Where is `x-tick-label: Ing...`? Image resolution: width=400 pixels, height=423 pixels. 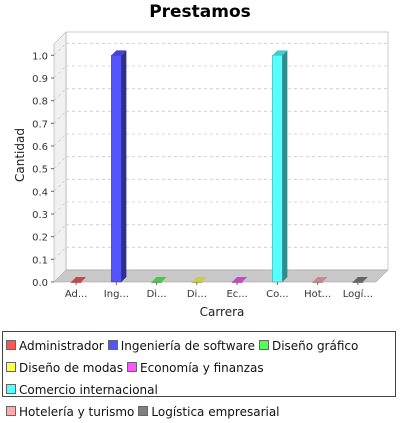
x-tick-label: Ing... is located at coordinates (116, 294).